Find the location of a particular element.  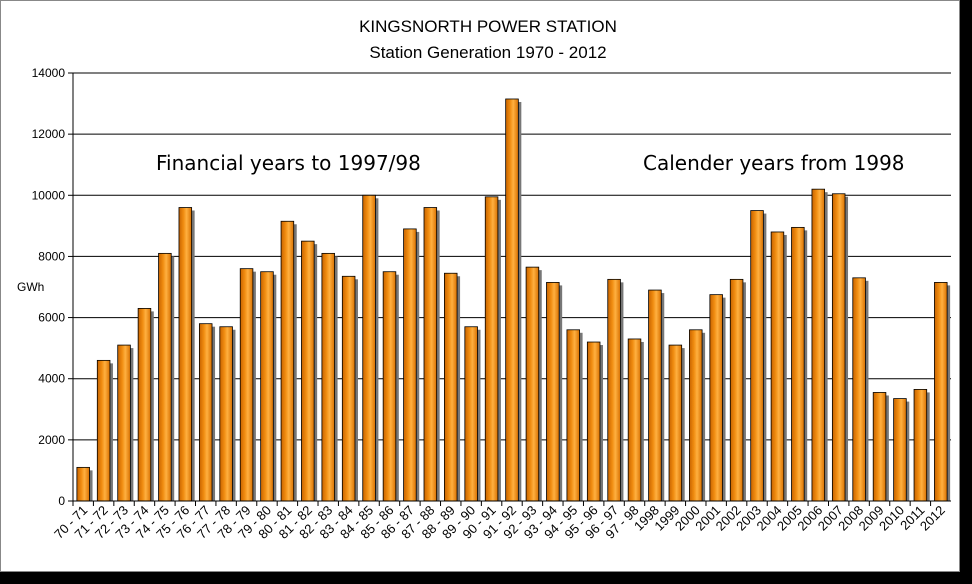

annotation-calendar-years: Calender years from 1998 is located at coordinates (774, 163).